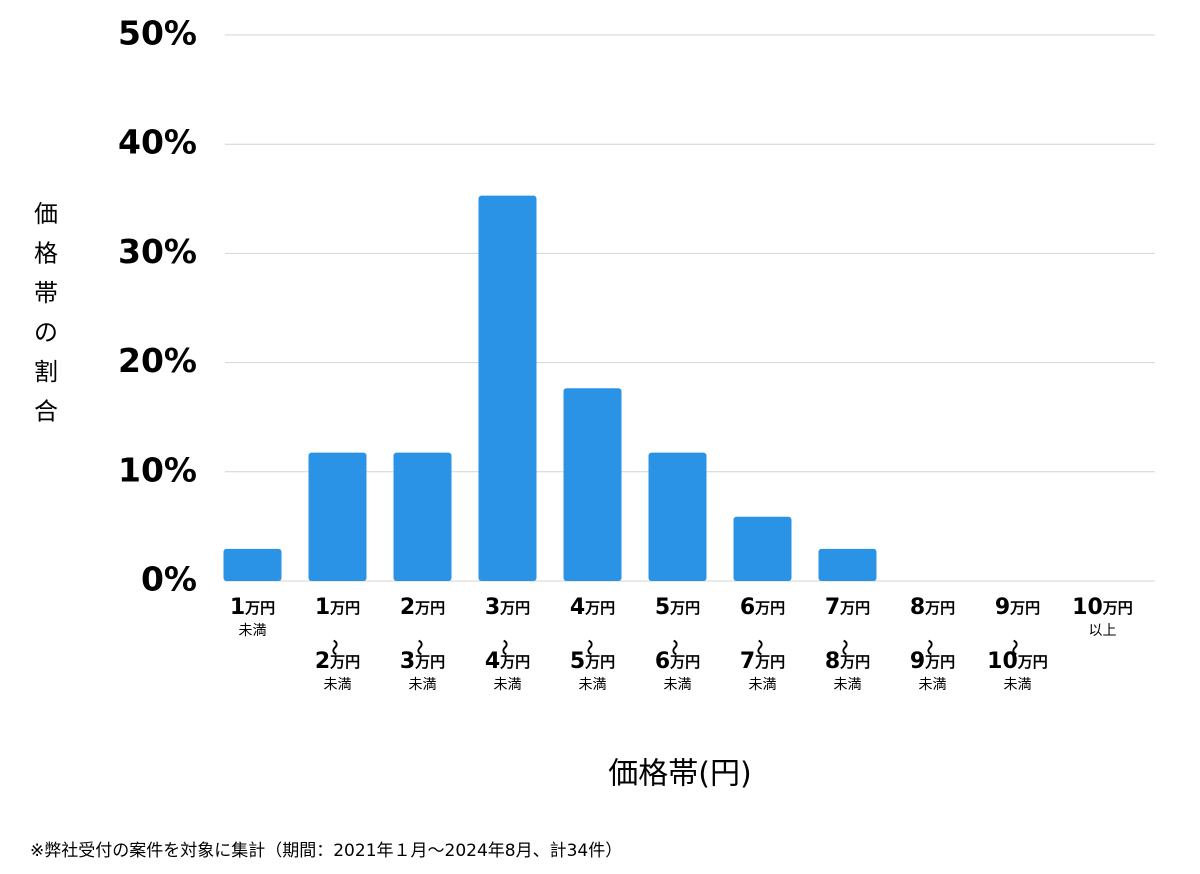 The width and height of the screenshot is (1200, 874). I want to click on x-tick-label: 6万円〜 7万円未満, so click(762, 644).